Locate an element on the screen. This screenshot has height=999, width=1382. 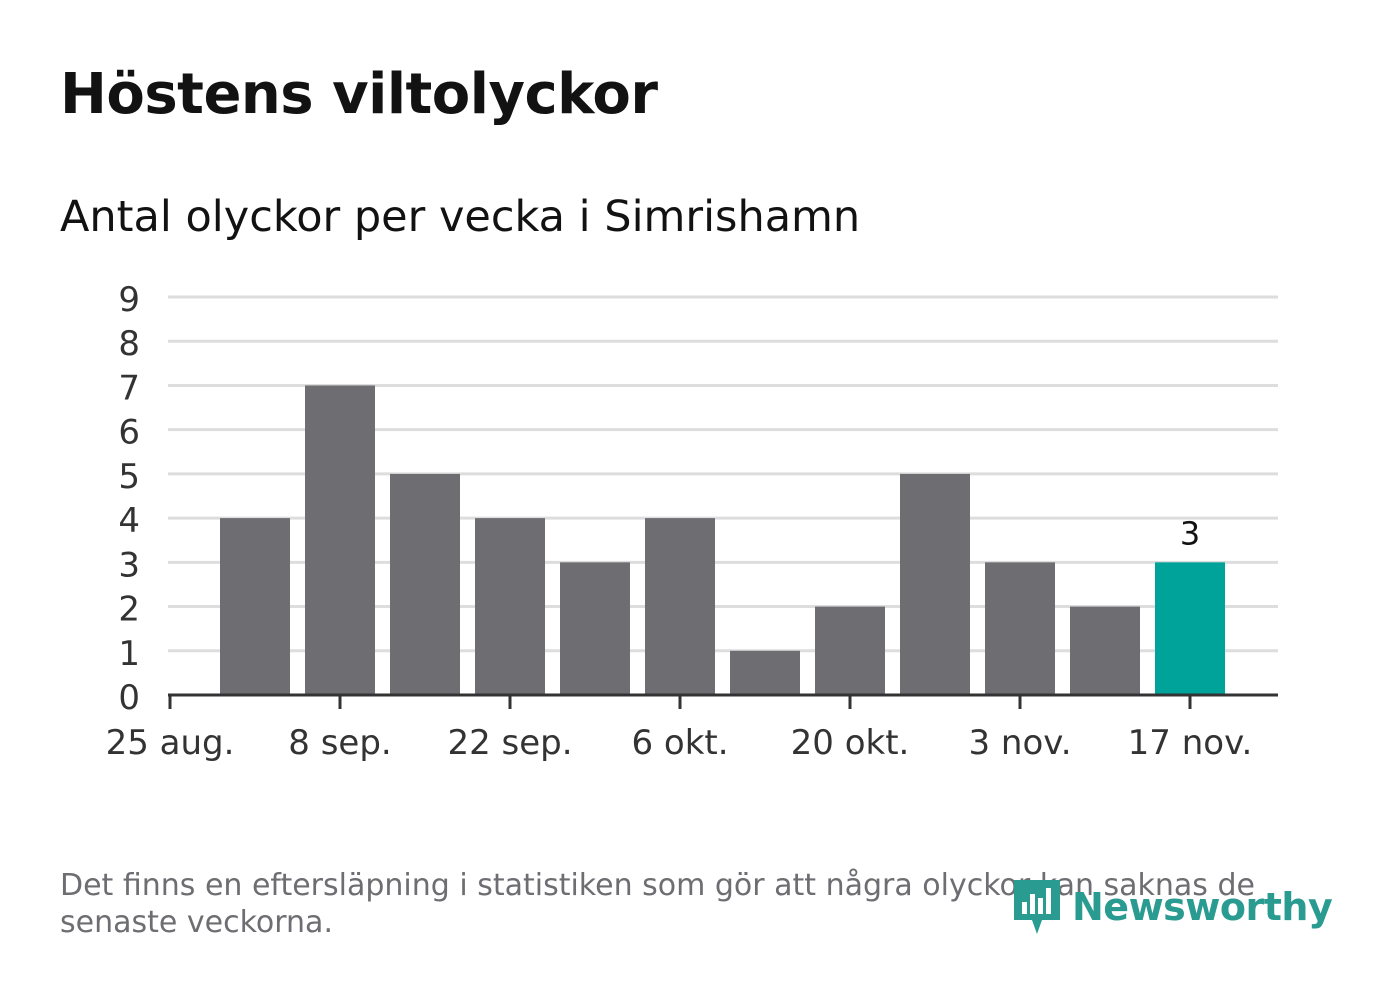
y-tick-label: 2 is located at coordinates (129, 610).